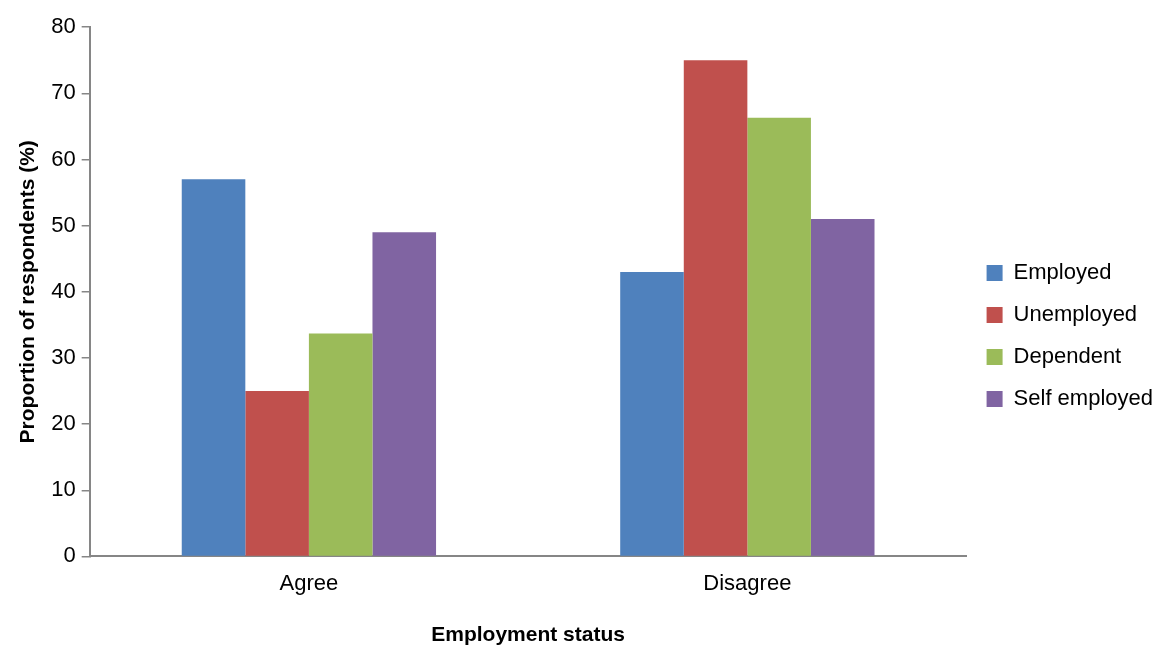 The height and width of the screenshot is (664, 1175). I want to click on x-tick-label: Disagree, so click(747, 582).